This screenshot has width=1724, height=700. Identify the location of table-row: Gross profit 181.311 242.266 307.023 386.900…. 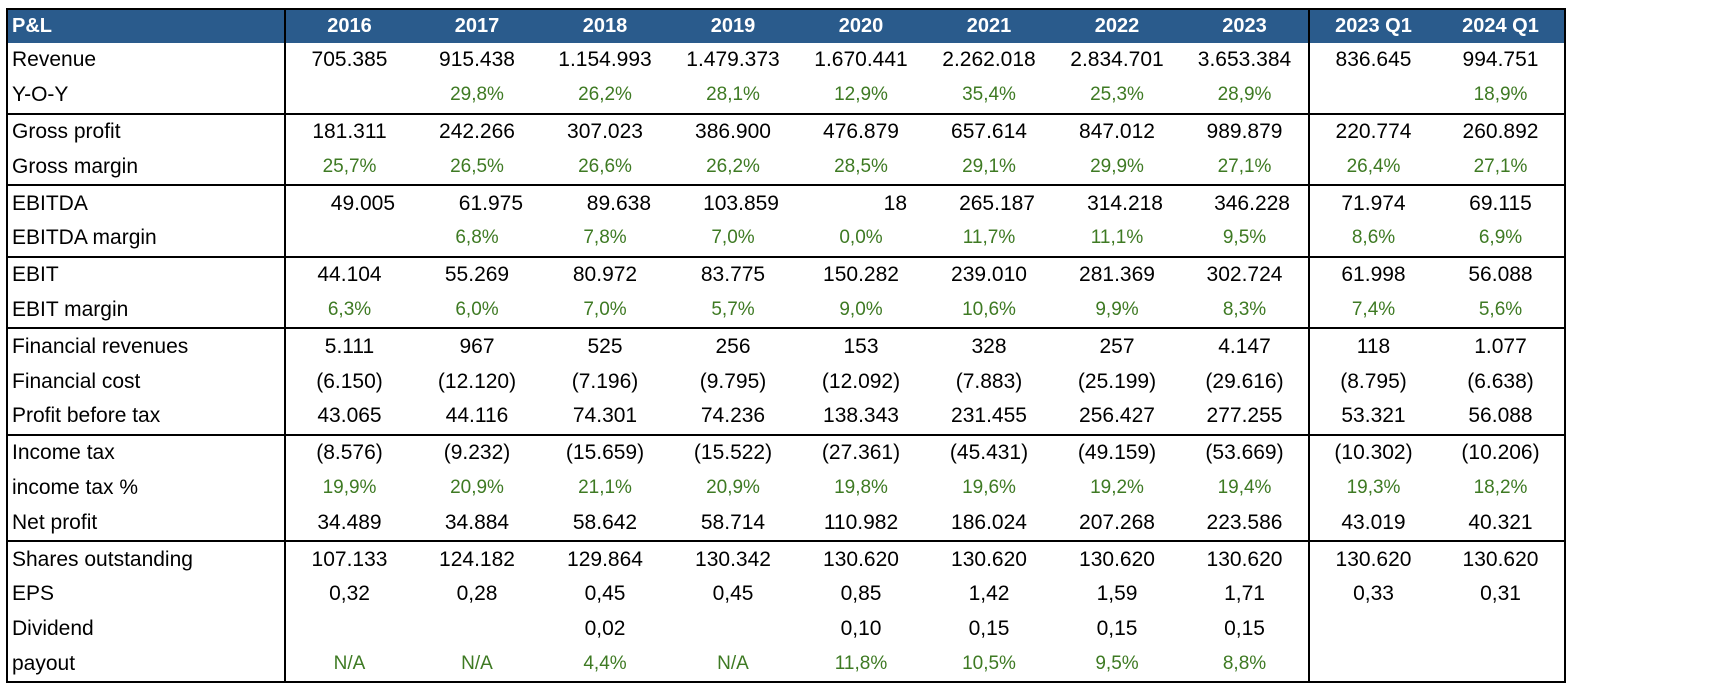
(786, 131).